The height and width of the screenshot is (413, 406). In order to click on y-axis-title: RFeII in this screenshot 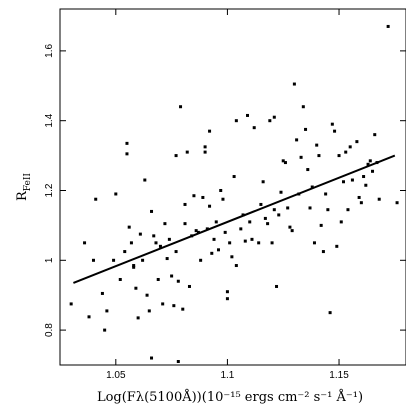, I will do `click(24, 187)`.